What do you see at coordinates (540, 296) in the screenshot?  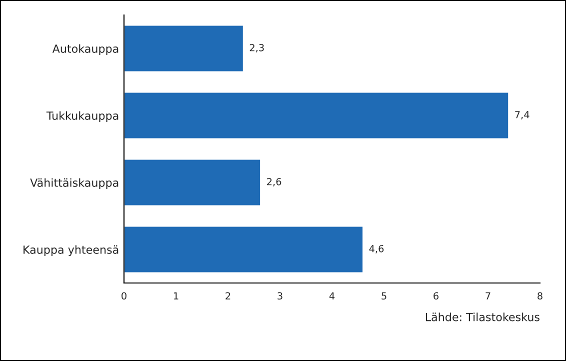 I see `x-tick-label: 8` at bounding box center [540, 296].